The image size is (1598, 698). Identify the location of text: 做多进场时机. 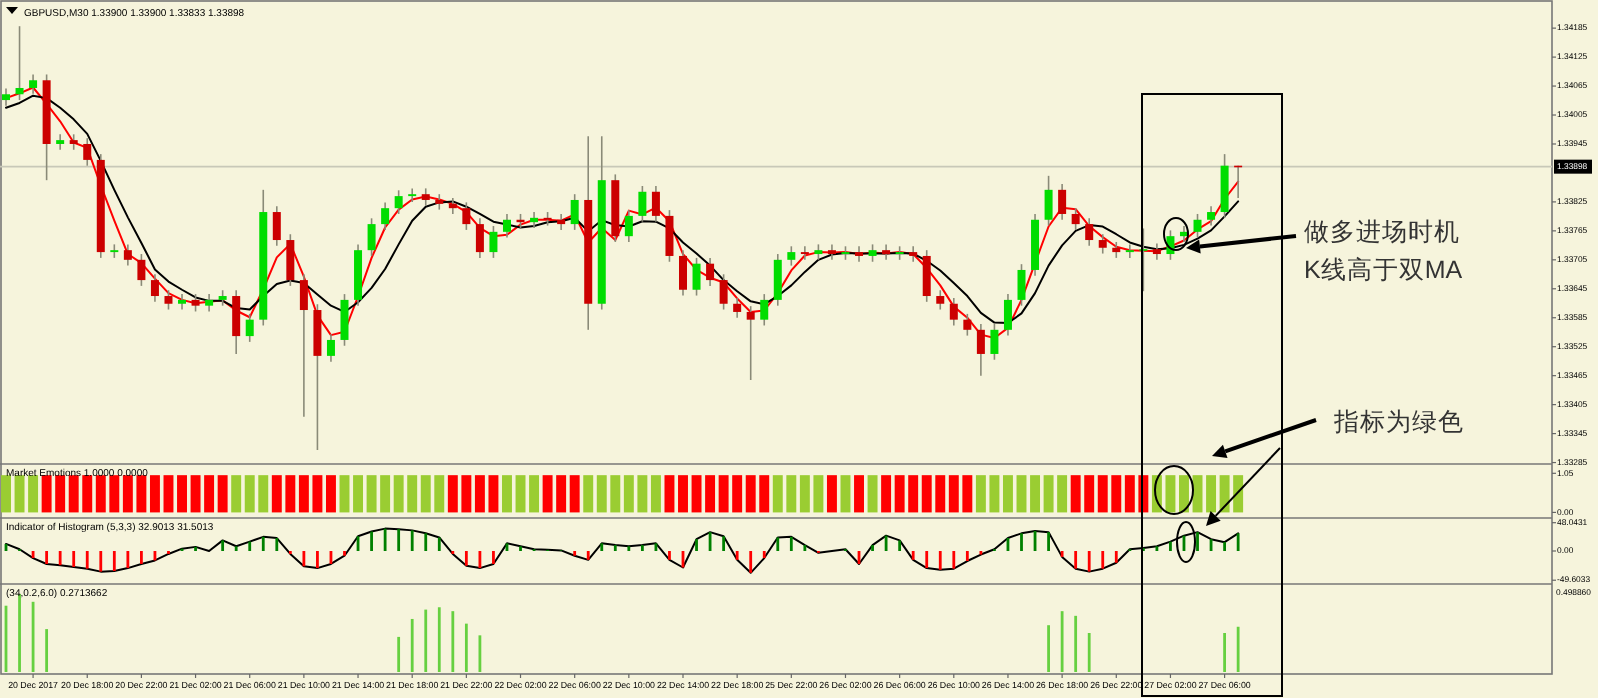
(1382, 232).